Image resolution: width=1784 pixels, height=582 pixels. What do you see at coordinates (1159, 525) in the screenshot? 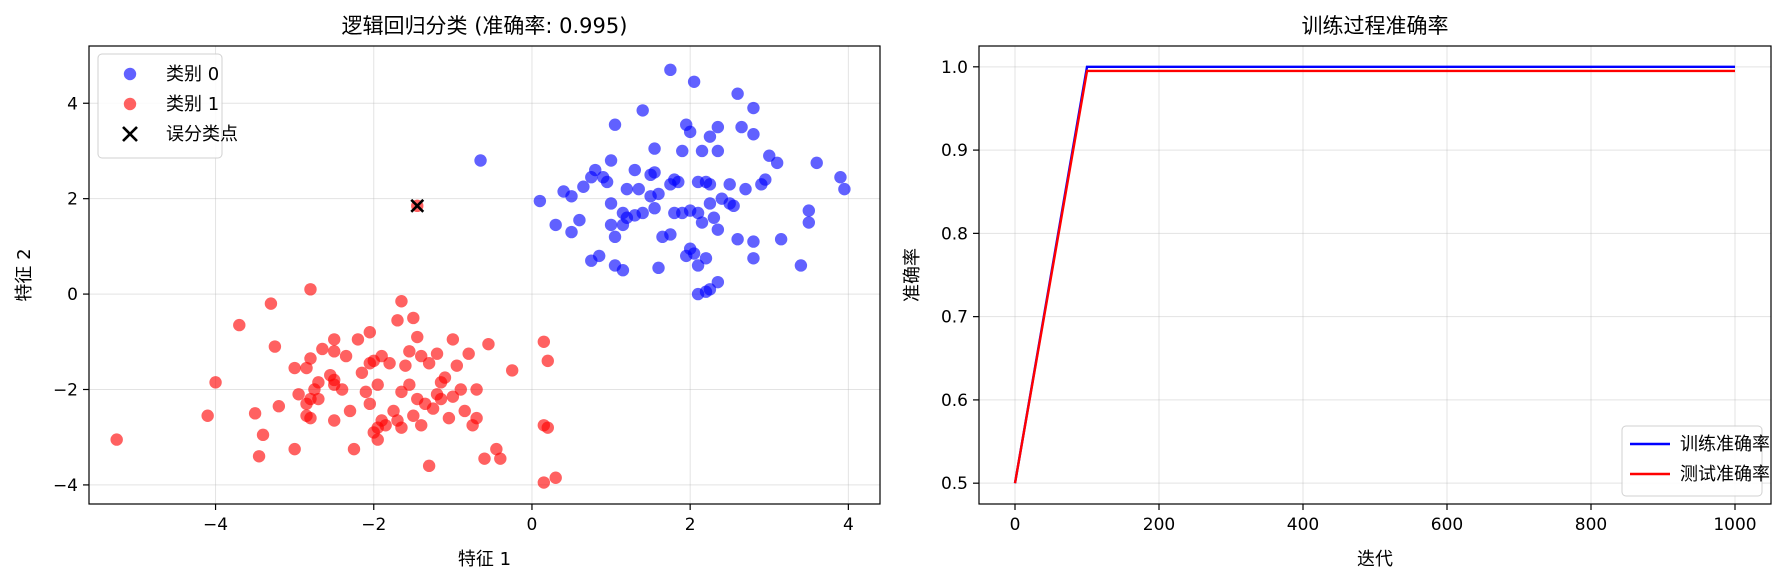
I see `line-x-tick-label-1: 200` at bounding box center [1159, 525].